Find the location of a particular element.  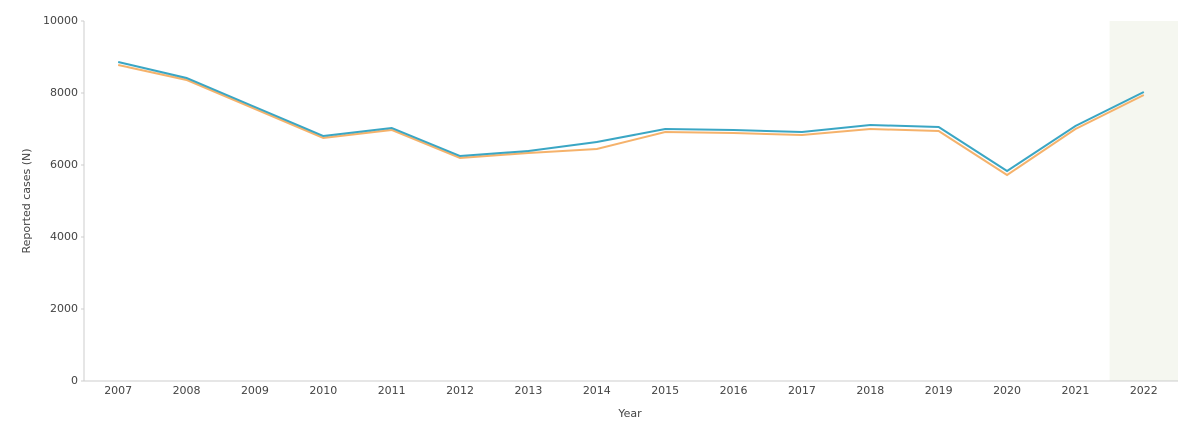

x-tick-label: 2013 is located at coordinates (528, 390).